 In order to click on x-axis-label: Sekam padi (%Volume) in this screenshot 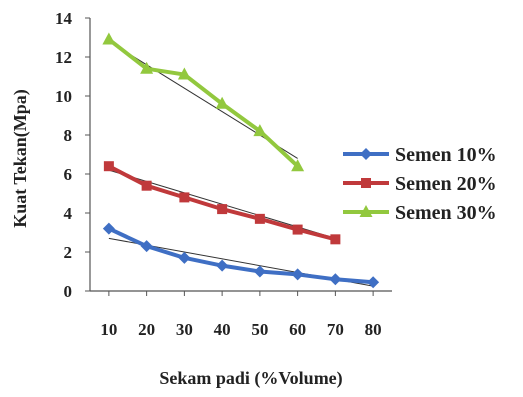, I will do `click(250, 378)`.